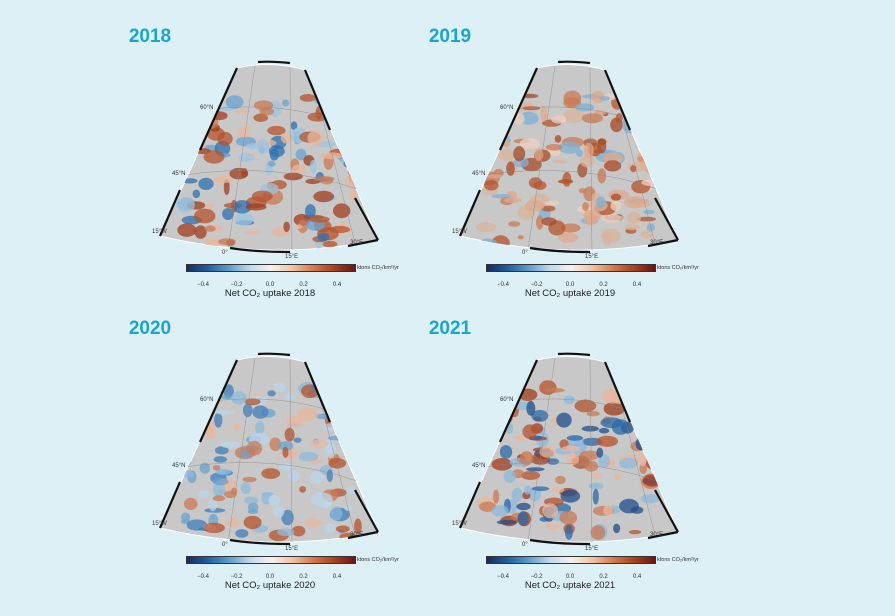 The height and width of the screenshot is (616, 895). I want to click on colorbar, so click(571, 268).